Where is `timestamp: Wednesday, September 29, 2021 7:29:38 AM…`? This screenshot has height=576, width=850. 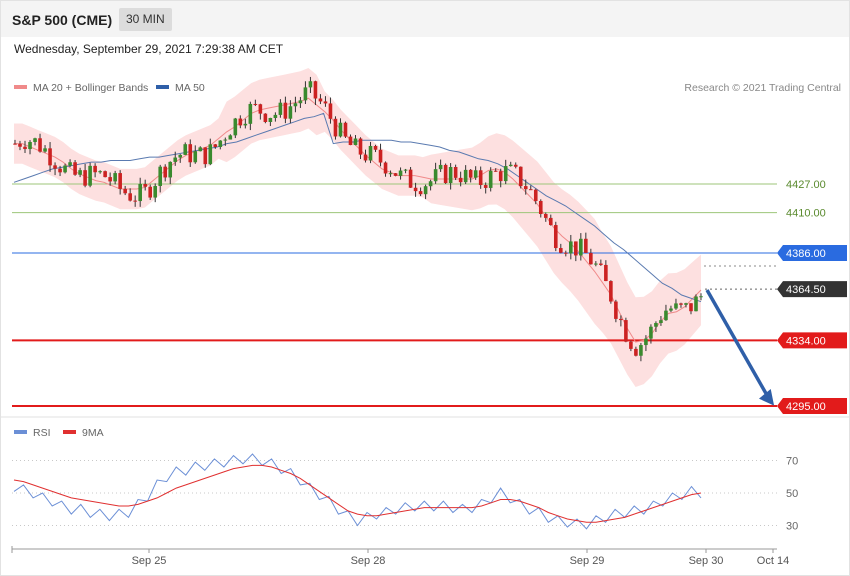 timestamp: Wednesday, September 29, 2021 7:29:38 AM… is located at coordinates (149, 49).